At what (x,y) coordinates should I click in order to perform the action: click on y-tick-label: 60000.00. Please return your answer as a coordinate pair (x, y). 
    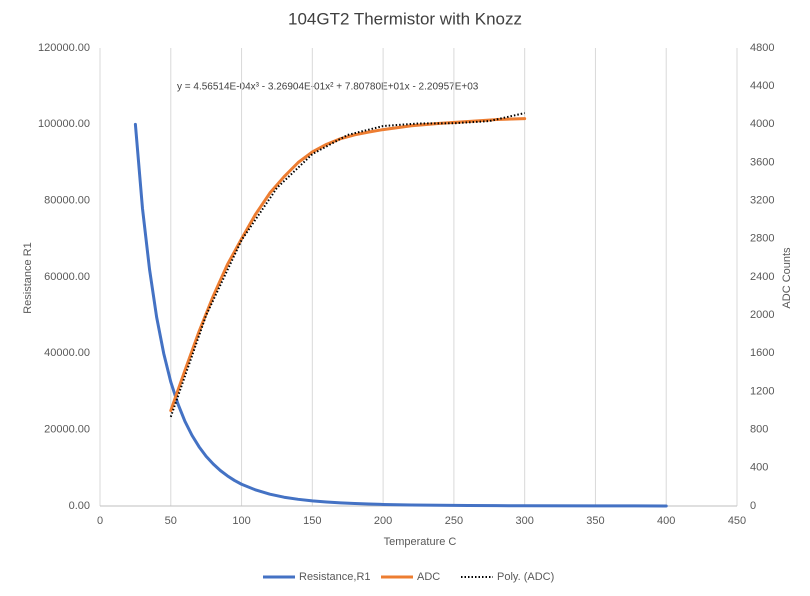
    Looking at the image, I should click on (67, 277).